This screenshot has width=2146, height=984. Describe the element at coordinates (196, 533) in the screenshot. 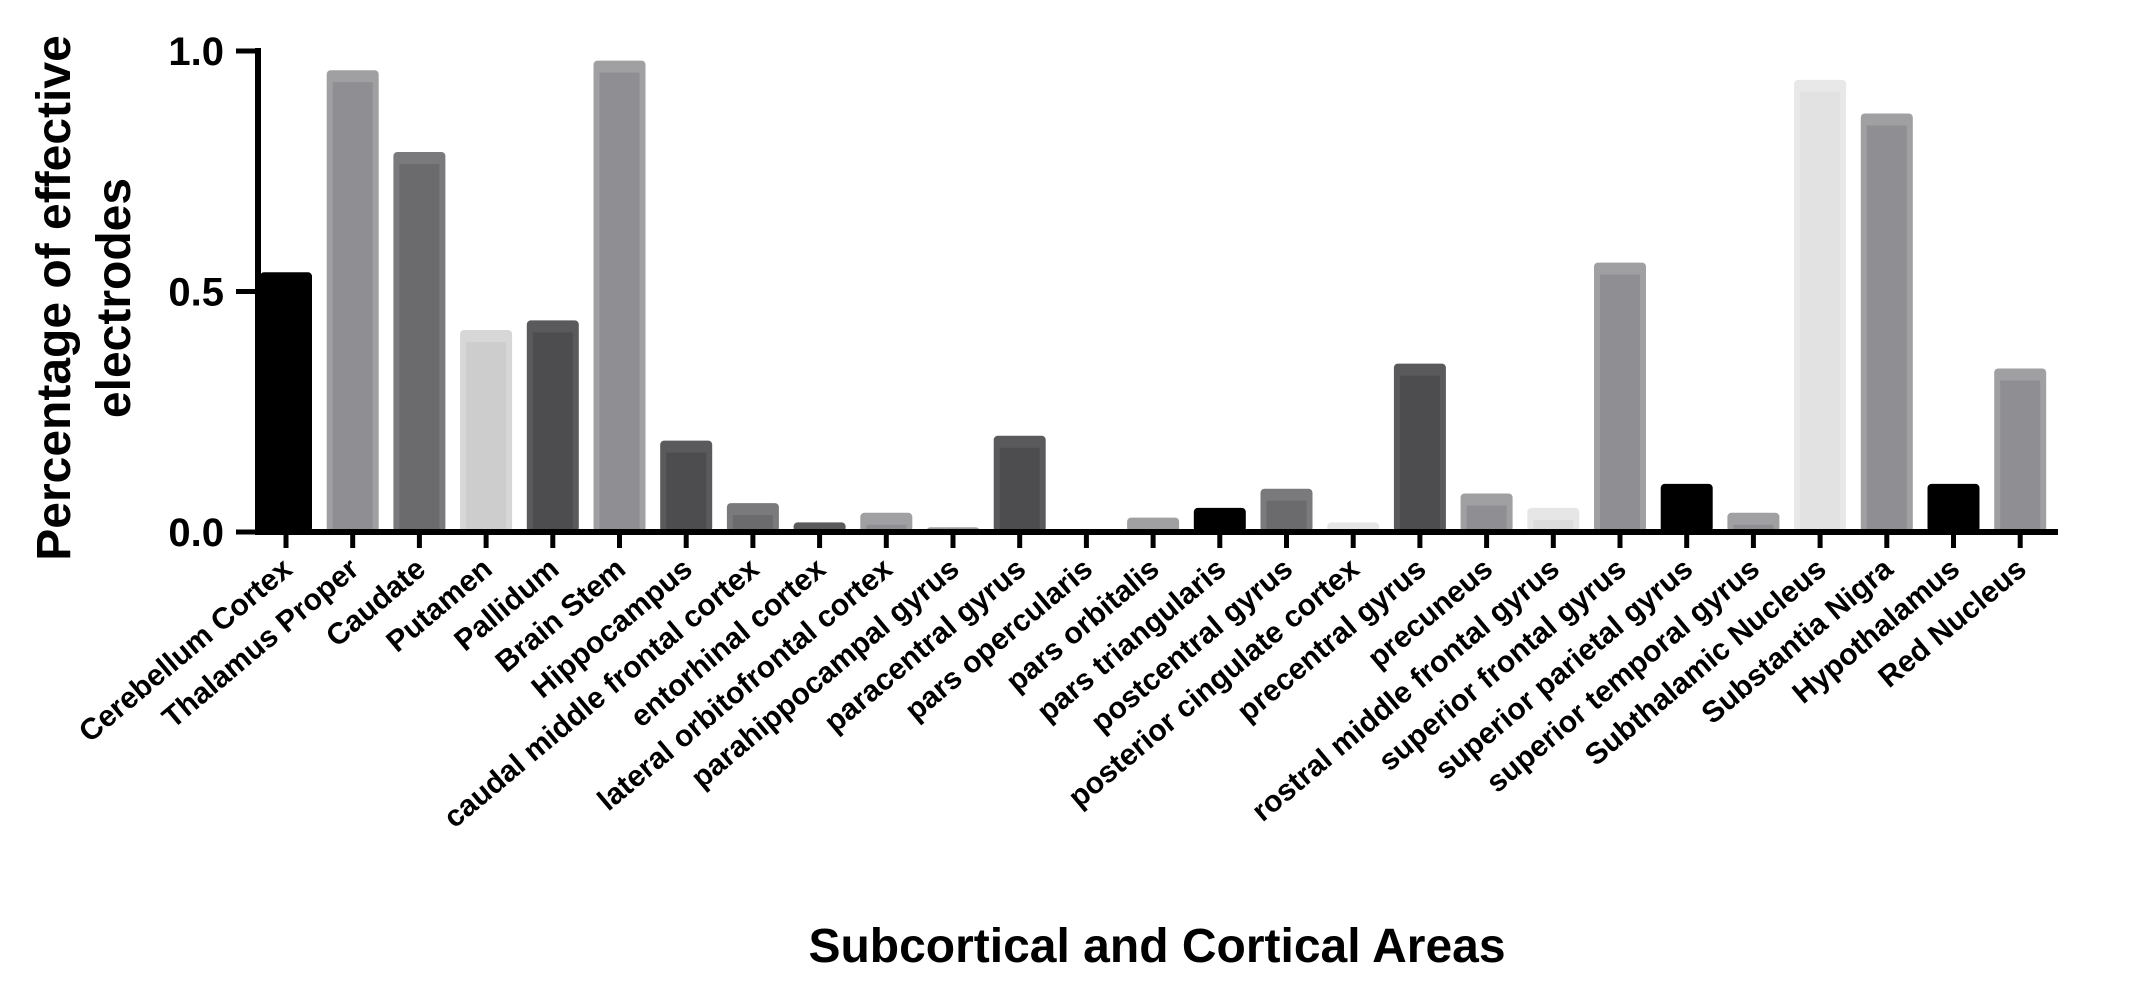

I see `y-tick-label-0: 0.0` at that location.